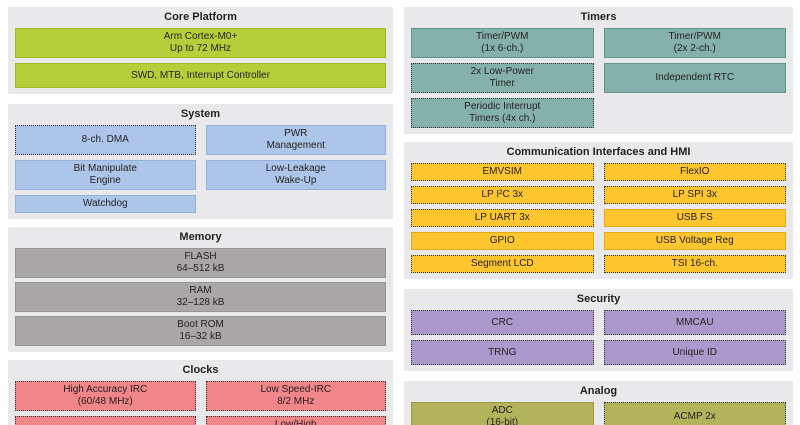  What do you see at coordinates (105, 396) in the screenshot?
I see `block-high-accuracy-irc: High Accuracy IRC (60/48 MHz)` at bounding box center [105, 396].